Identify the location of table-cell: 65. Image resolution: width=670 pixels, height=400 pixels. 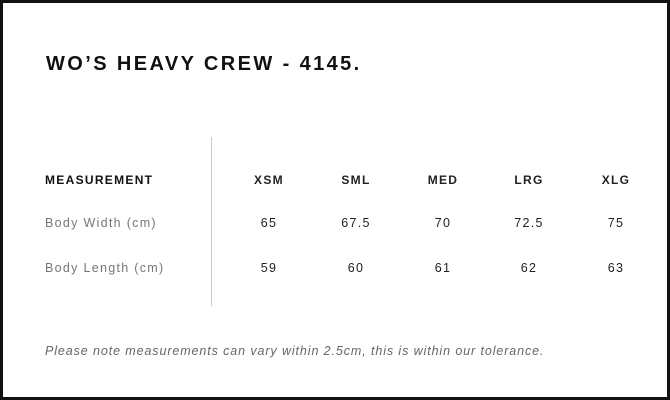
(269, 223).